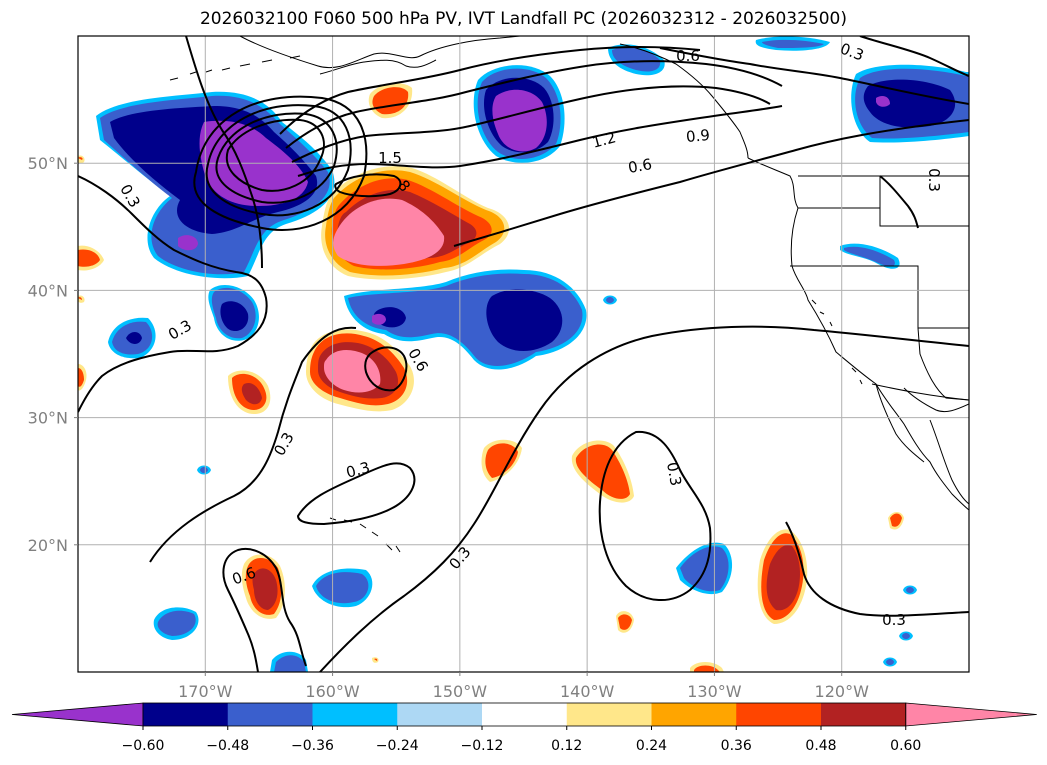 The height and width of the screenshot is (765, 1047). I want to click on contour-1.5, so click(534, 104).